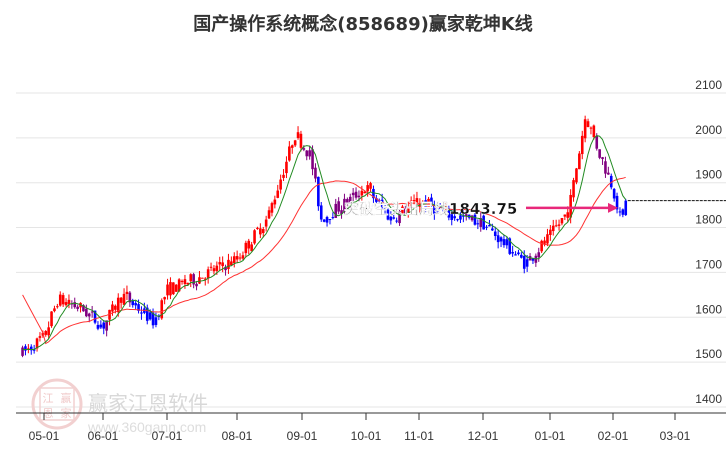 This screenshot has width=726, height=450. I want to click on x-tick-label: 07-01, so click(167, 436).